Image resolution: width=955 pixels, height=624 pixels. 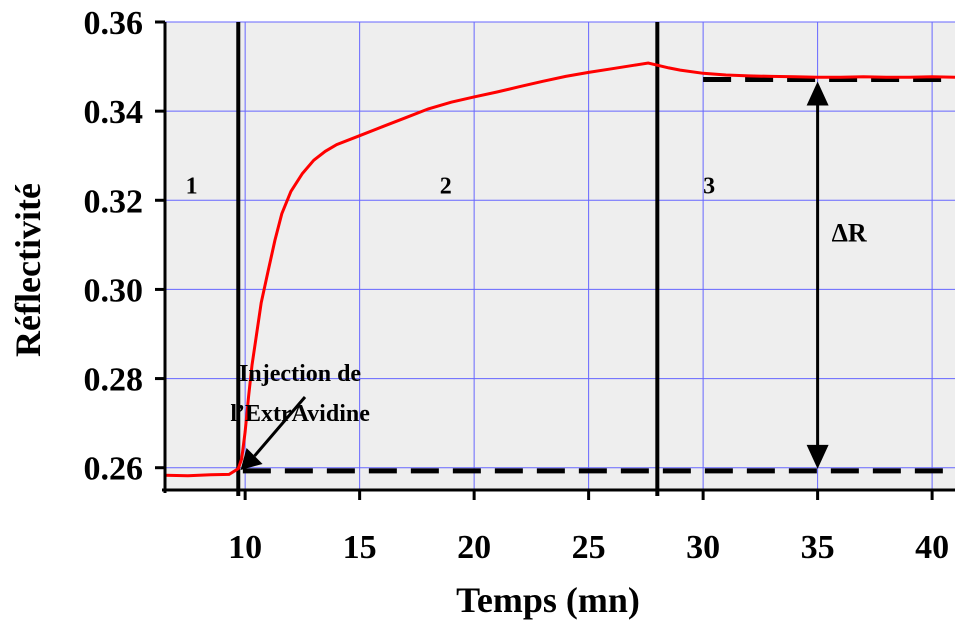 I want to click on x-tick-label: 25, so click(x=589, y=547).